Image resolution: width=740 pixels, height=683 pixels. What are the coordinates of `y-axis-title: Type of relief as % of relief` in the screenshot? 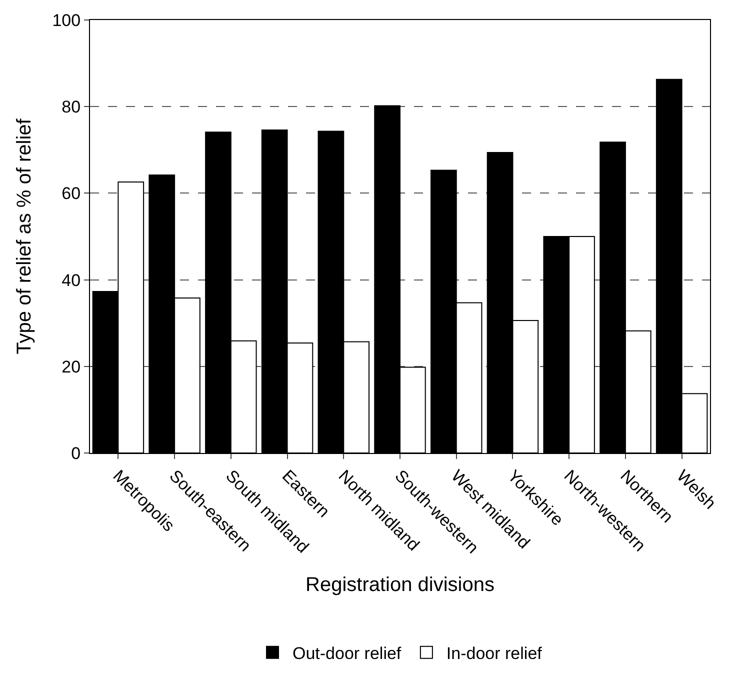 It's located at (25, 236).